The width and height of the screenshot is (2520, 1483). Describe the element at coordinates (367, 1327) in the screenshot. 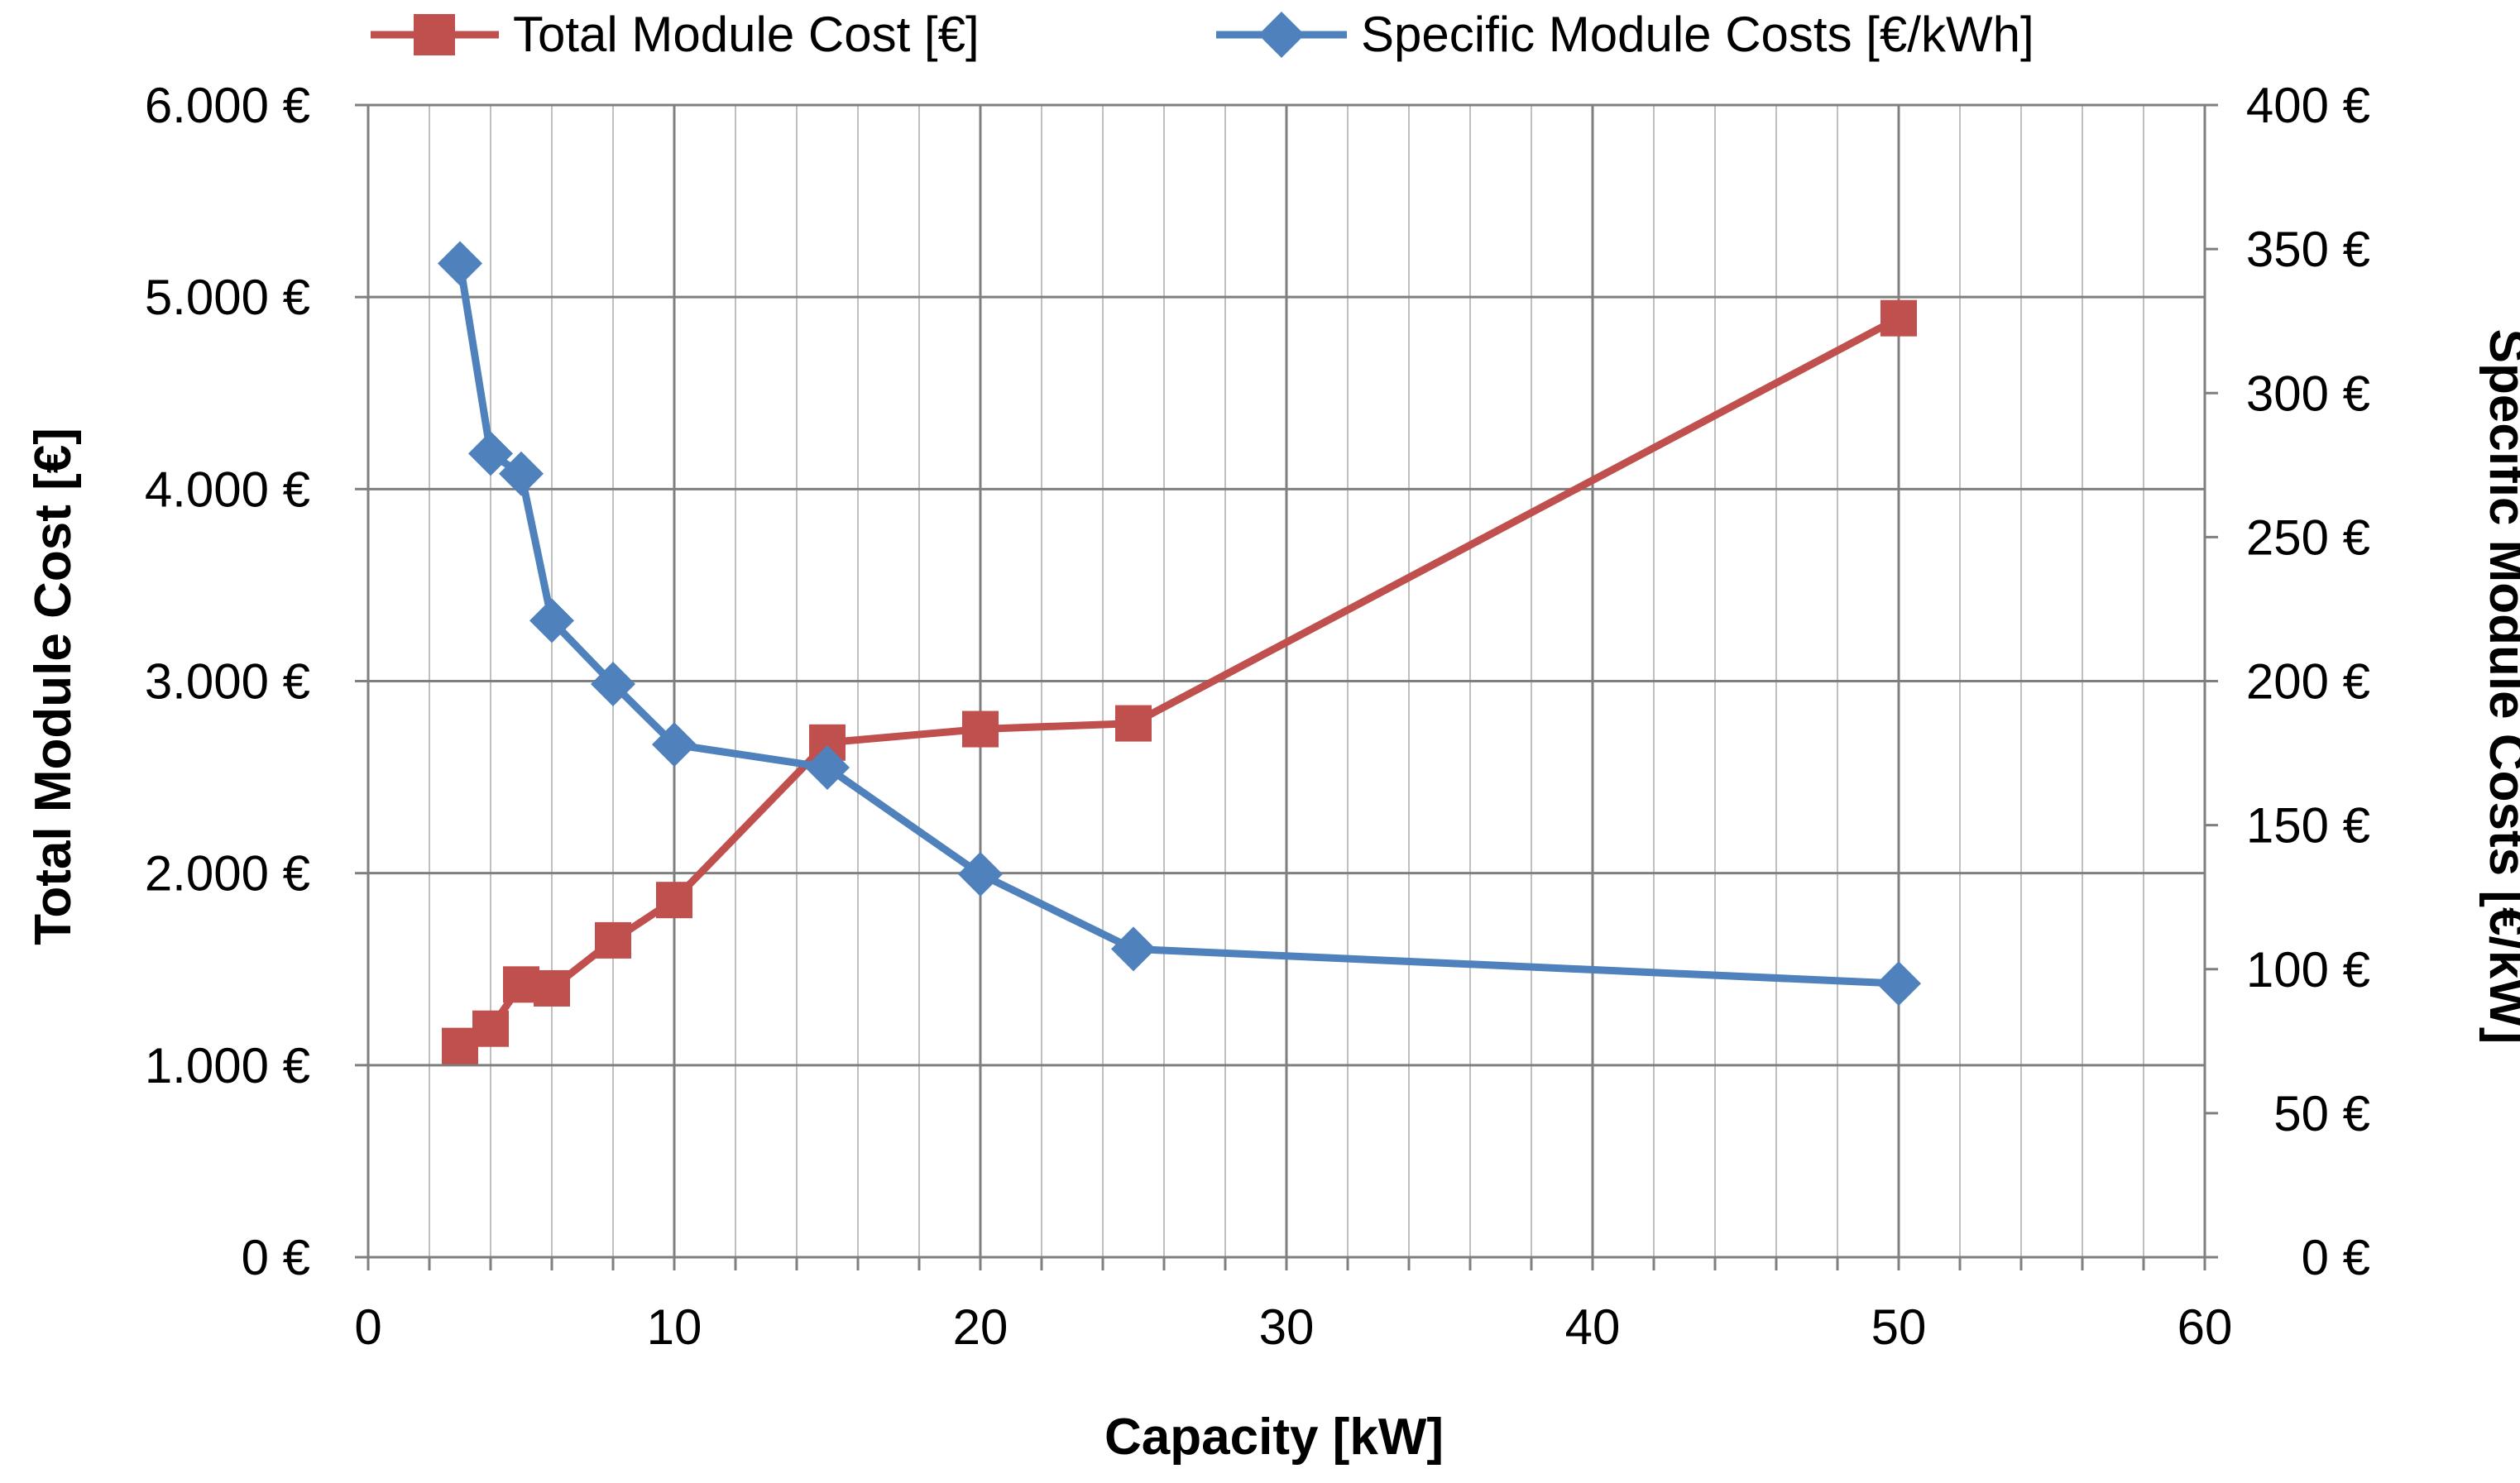

I see `x-tick-label: 0` at that location.